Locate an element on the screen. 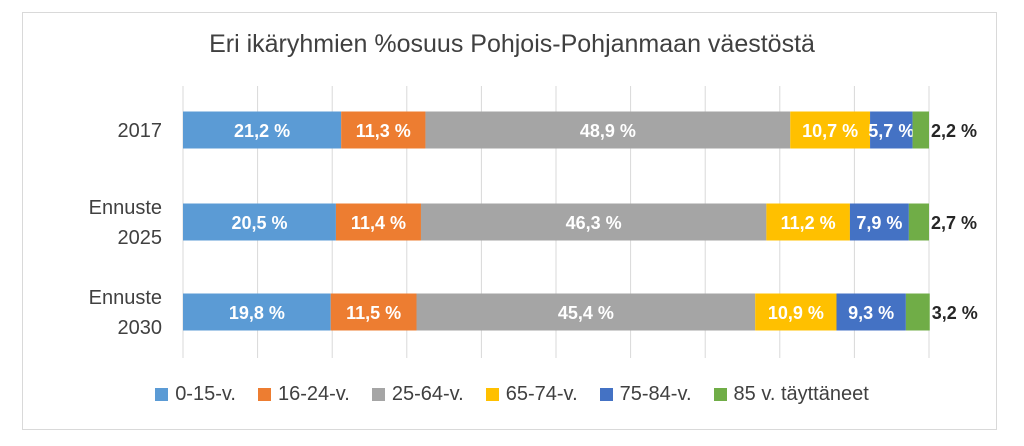 Image resolution: width=1024 pixels, height=446 pixels. data-label: 5,7 % is located at coordinates (891, 131).